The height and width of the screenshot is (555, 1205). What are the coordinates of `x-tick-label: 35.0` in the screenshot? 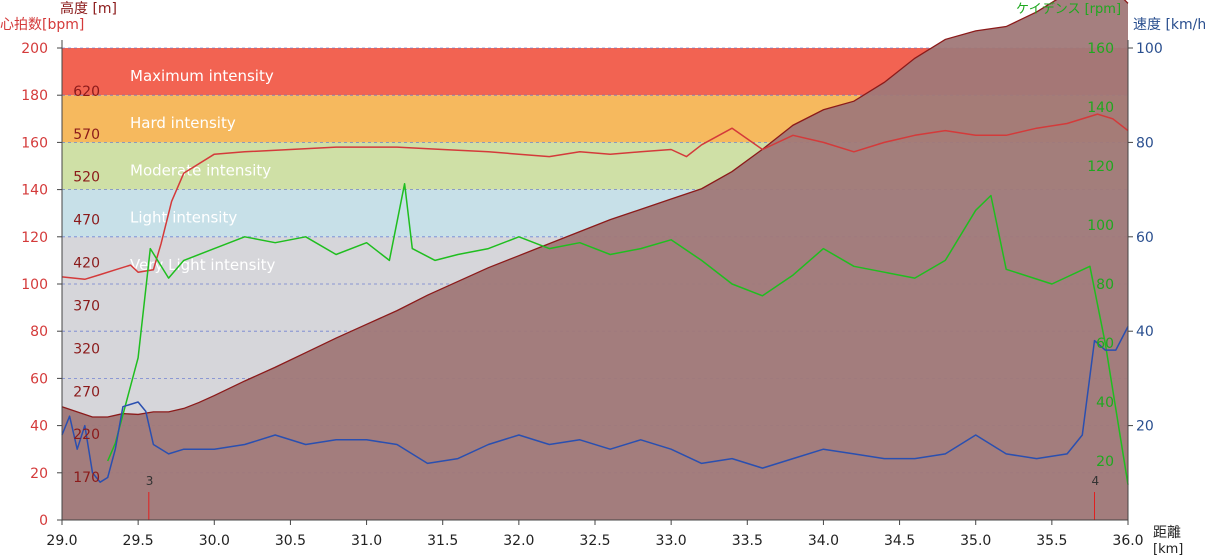 It's located at (975, 541).